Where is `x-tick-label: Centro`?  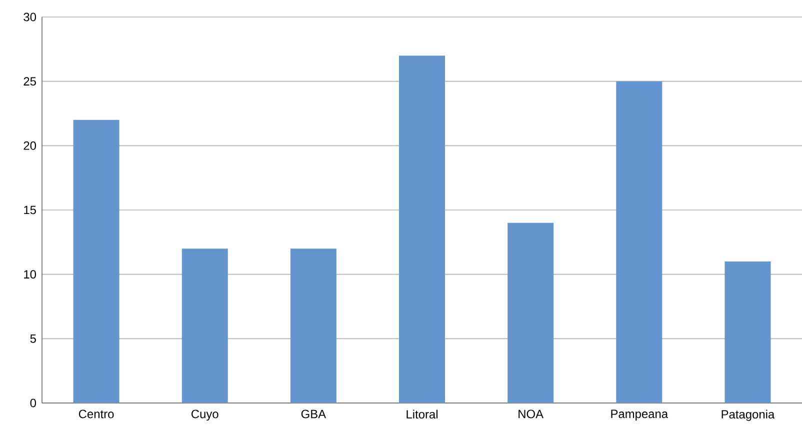
x-tick-label: Centro is located at coordinates (96, 414).